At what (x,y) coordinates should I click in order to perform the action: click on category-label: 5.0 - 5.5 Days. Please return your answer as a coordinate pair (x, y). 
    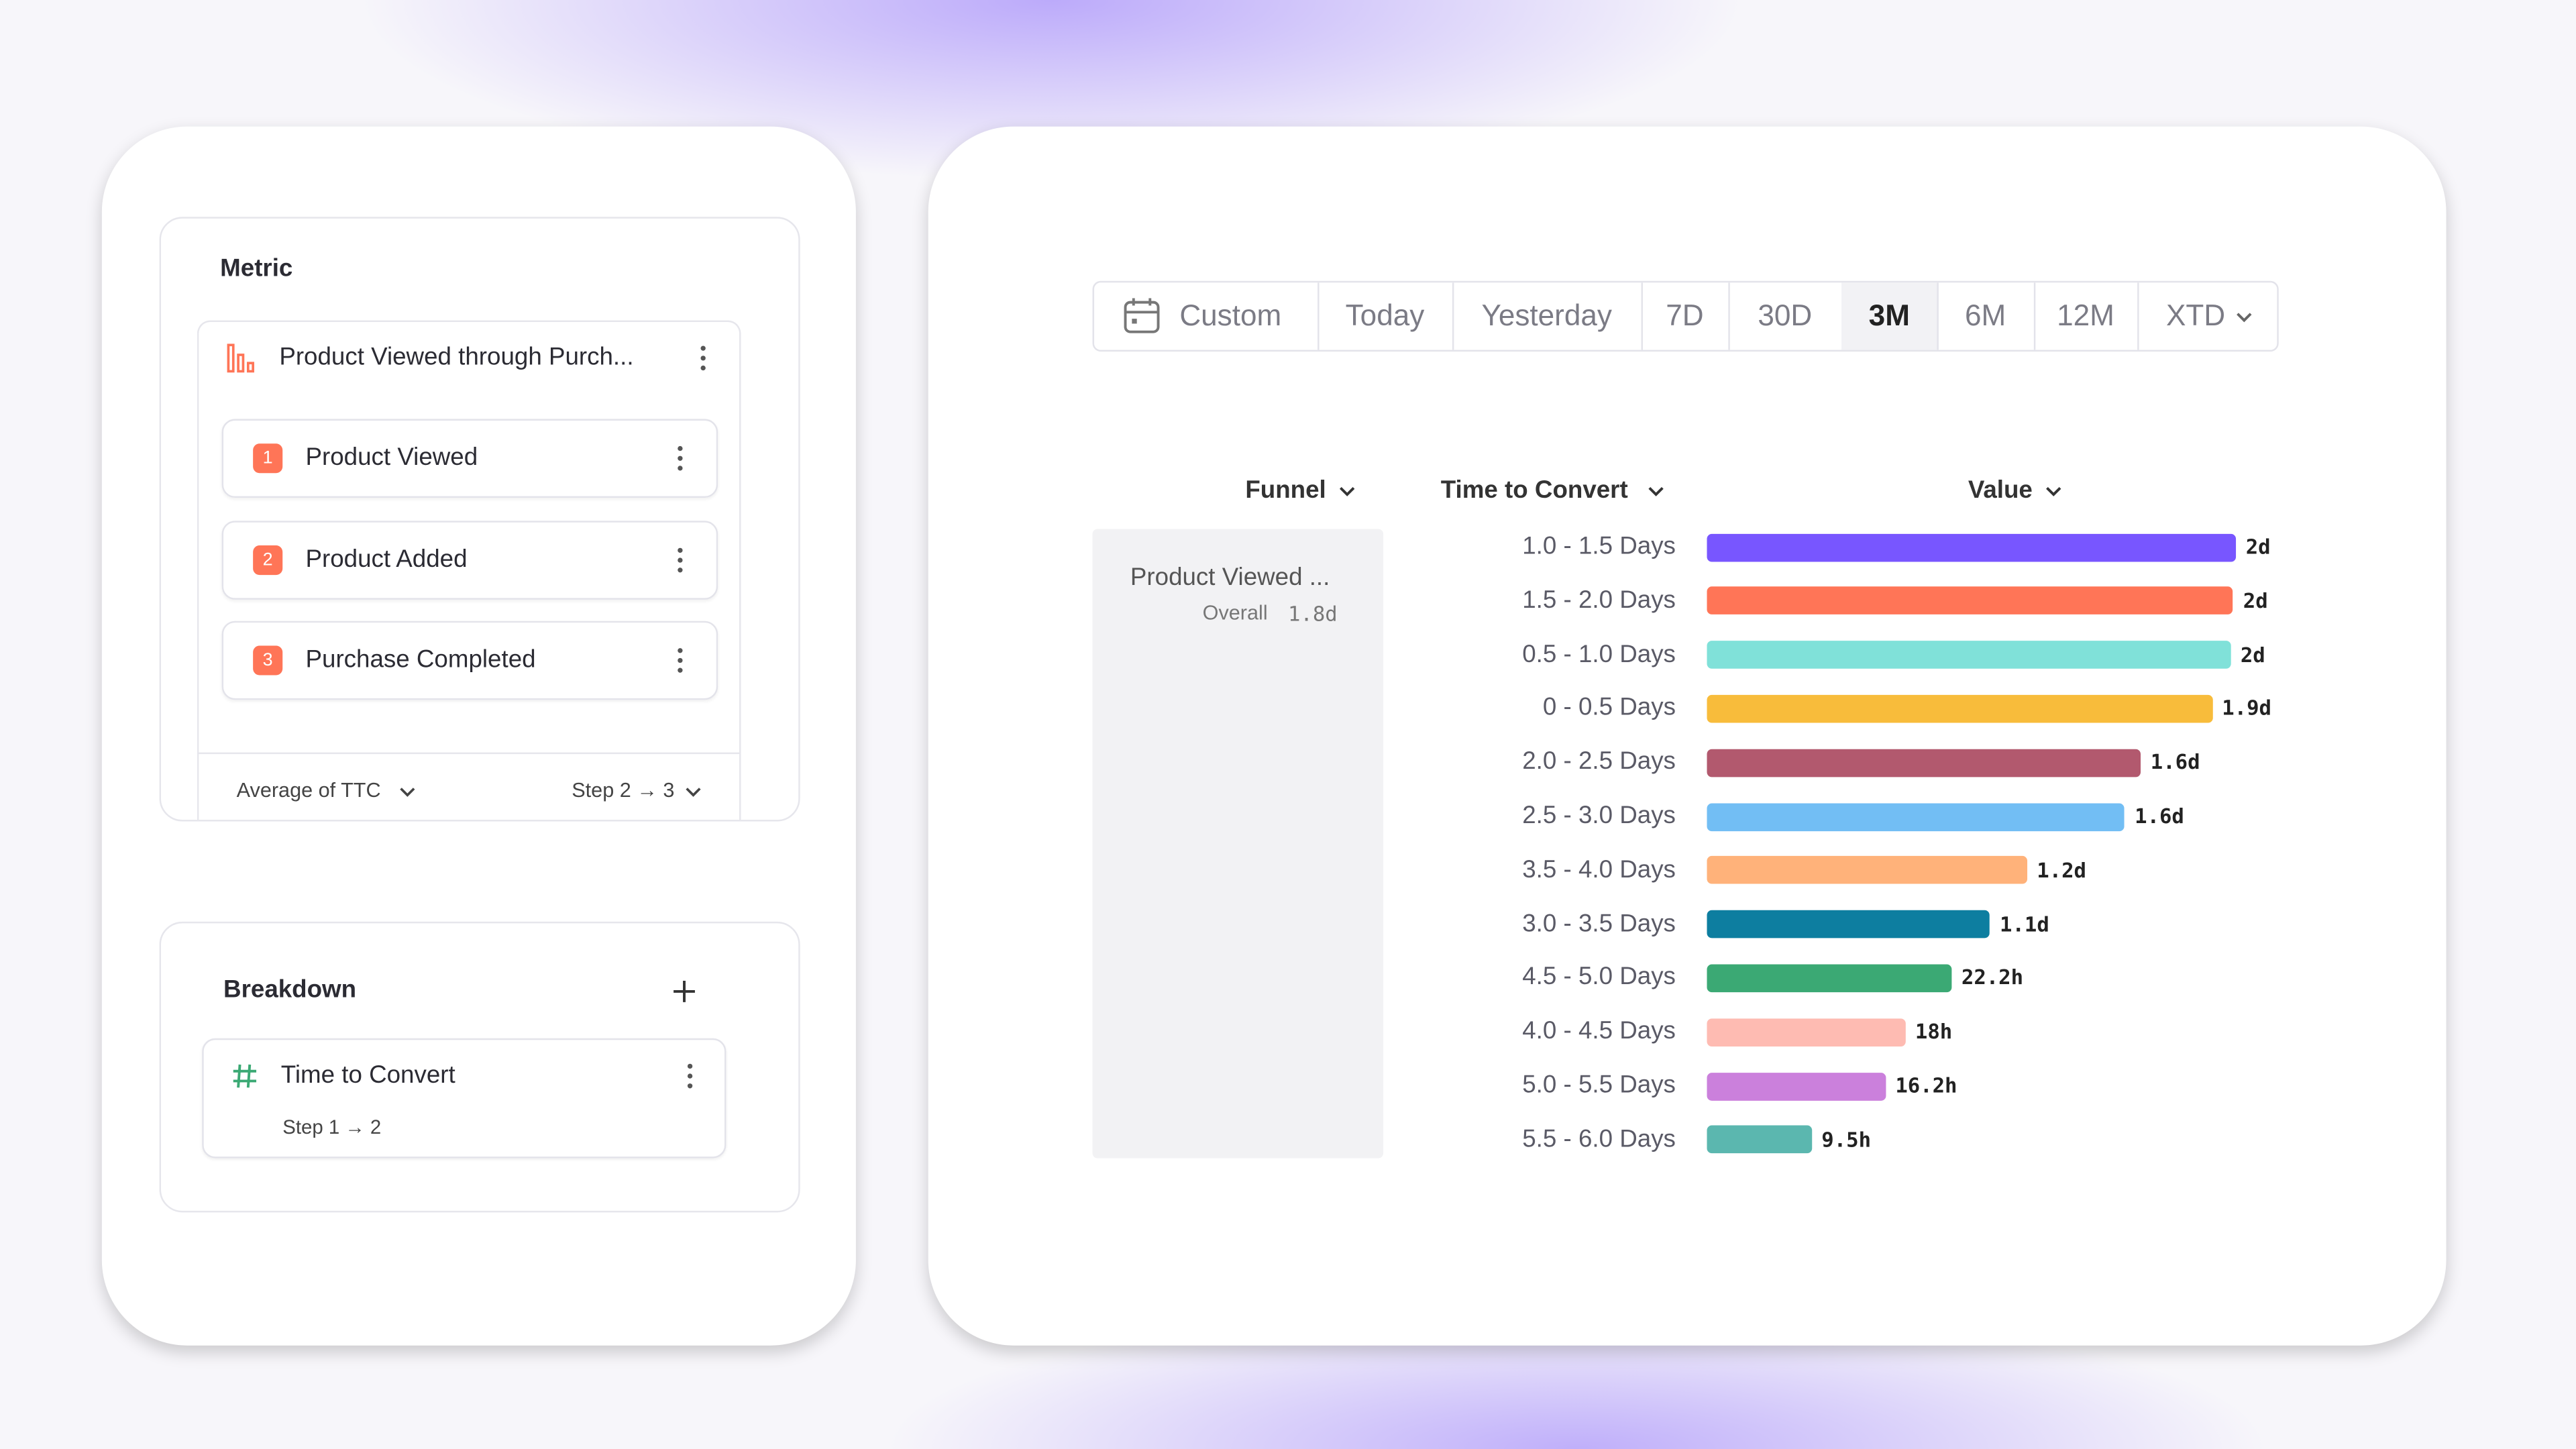
    Looking at the image, I should click on (1599, 1085).